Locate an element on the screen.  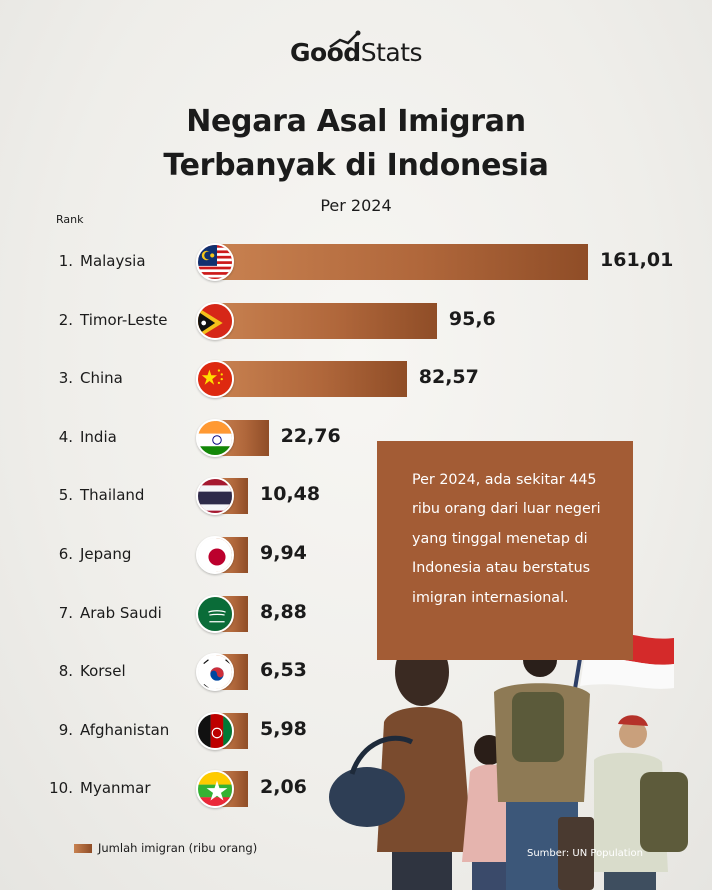
country-name: China is located at coordinates (101, 378).